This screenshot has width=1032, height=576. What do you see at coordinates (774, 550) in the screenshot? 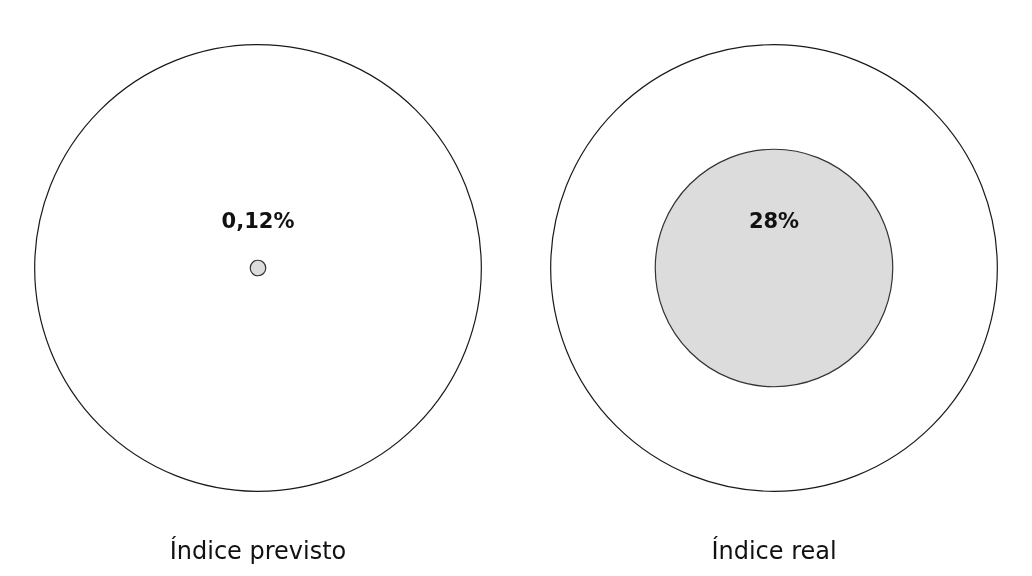
I see `category-label: Índice real` at bounding box center [774, 550].